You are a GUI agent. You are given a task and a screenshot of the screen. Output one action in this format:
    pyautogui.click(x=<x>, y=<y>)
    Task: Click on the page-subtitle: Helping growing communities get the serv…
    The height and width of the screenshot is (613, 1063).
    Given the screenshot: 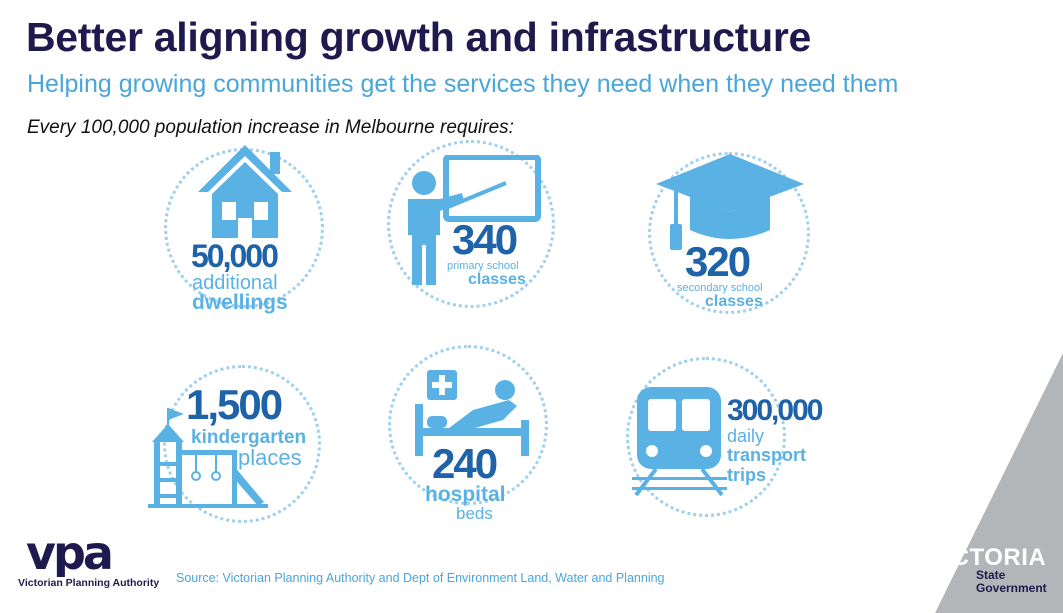 What is the action you would take?
    pyautogui.click(x=463, y=84)
    